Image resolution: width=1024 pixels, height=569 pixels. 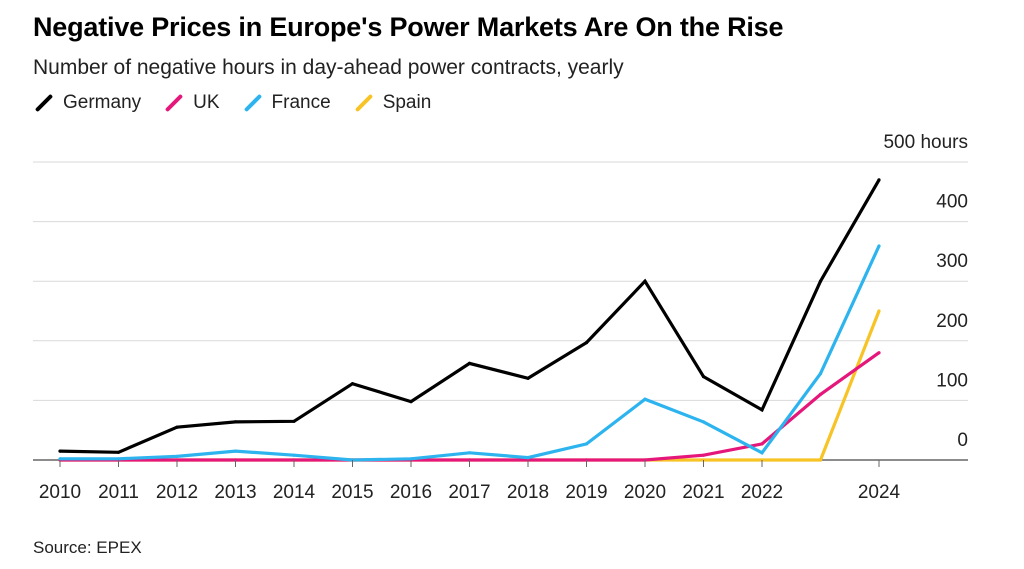 I want to click on legend-item-spain: Spain, so click(x=392, y=103).